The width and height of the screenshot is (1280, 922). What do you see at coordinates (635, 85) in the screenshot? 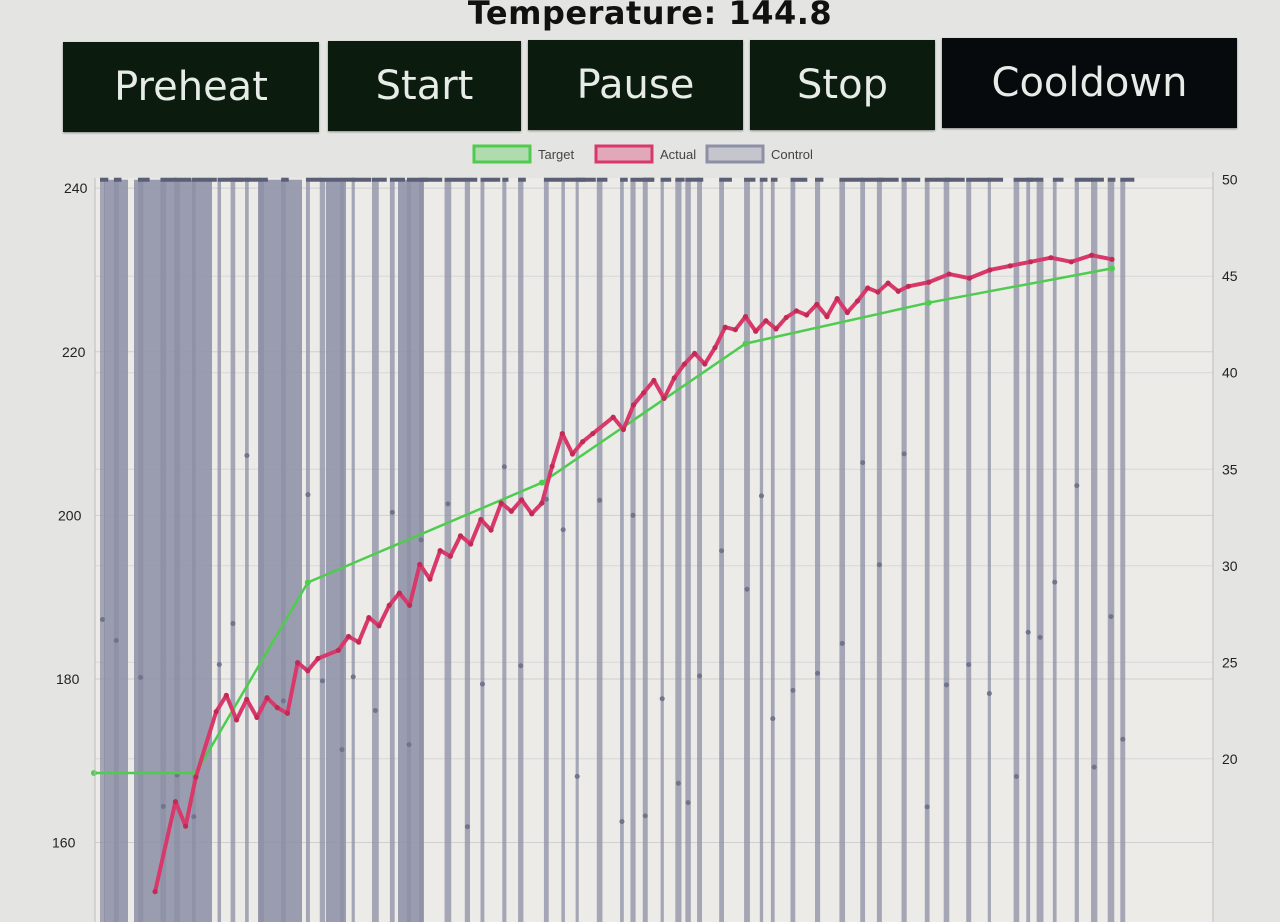
I see `pause-button: Pause` at bounding box center [635, 85].